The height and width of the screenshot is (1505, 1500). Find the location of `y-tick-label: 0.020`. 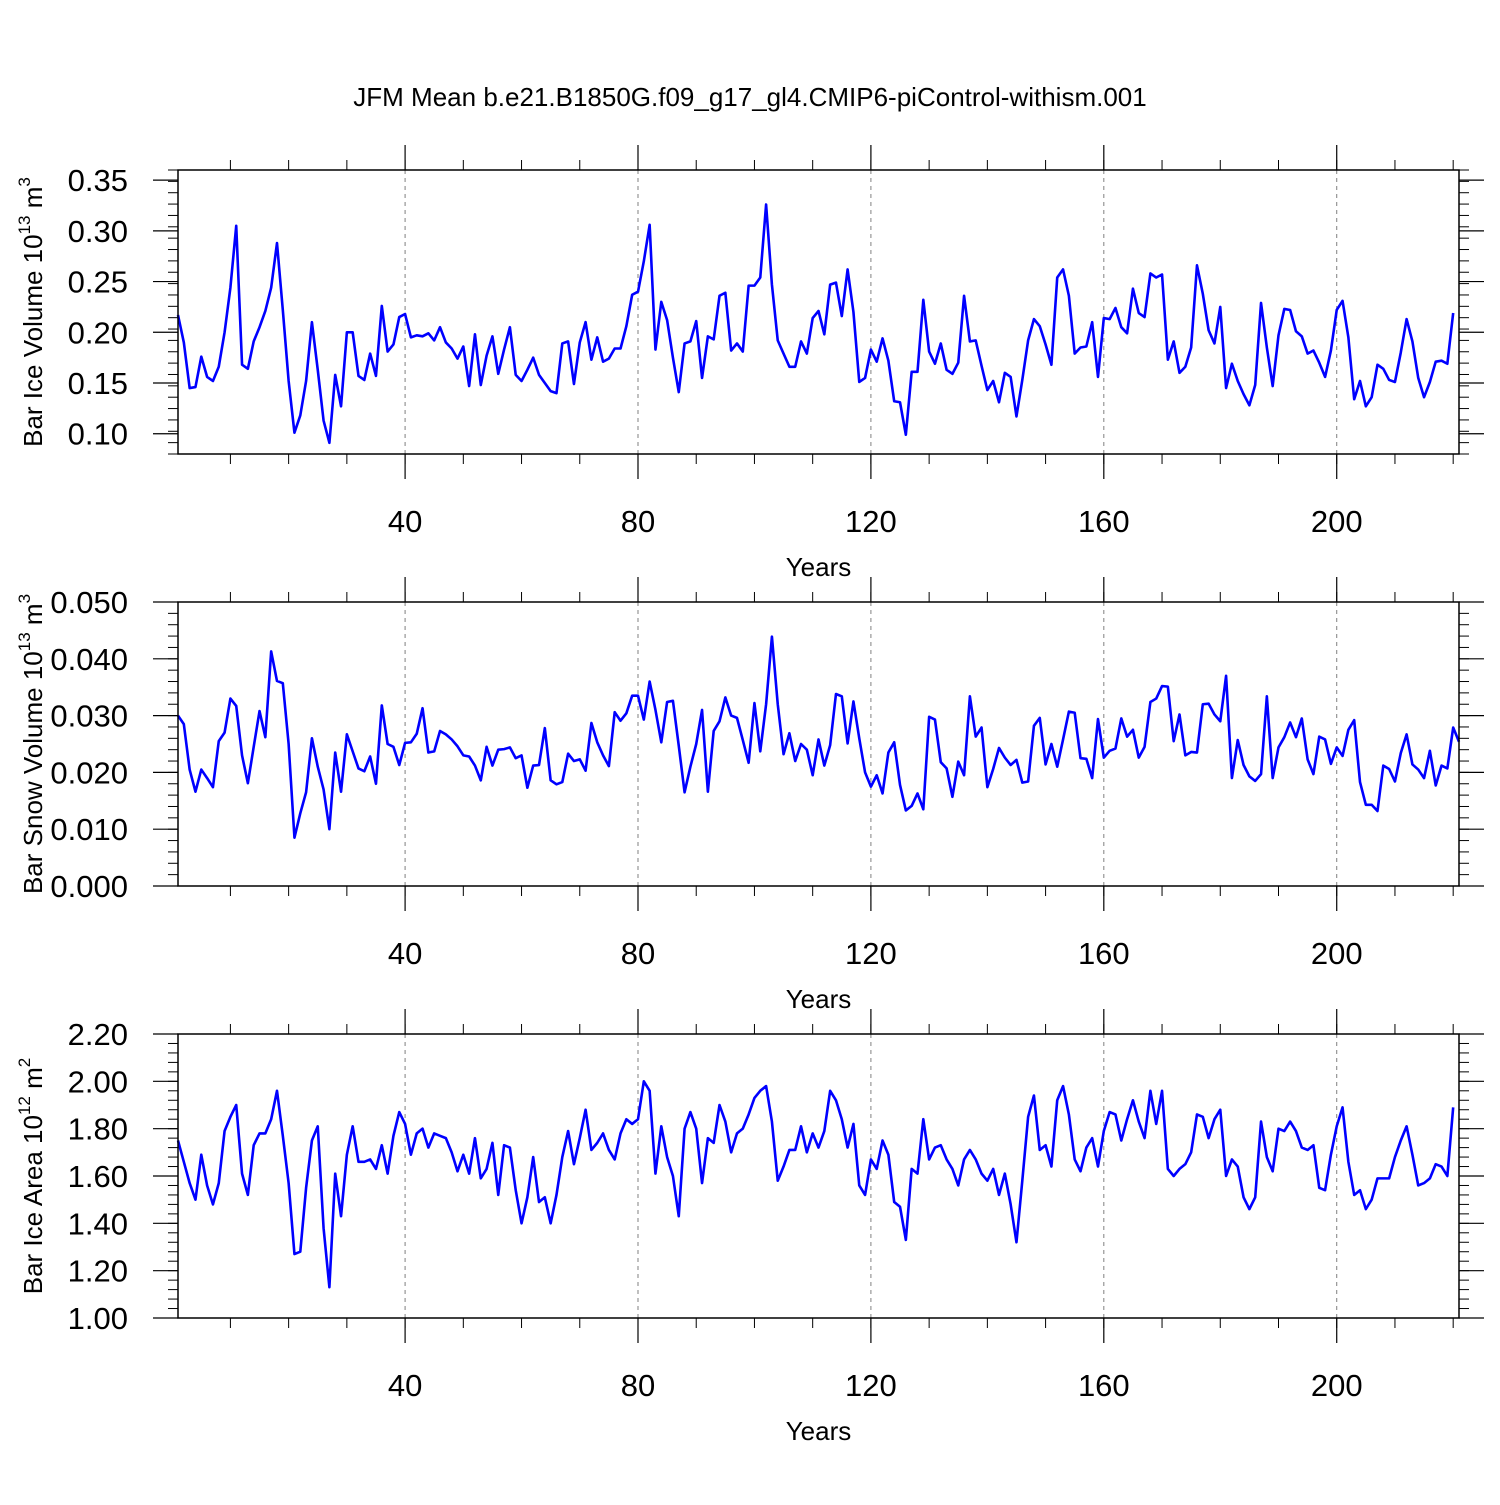

y-tick-label: 0.020 is located at coordinates (89, 772).